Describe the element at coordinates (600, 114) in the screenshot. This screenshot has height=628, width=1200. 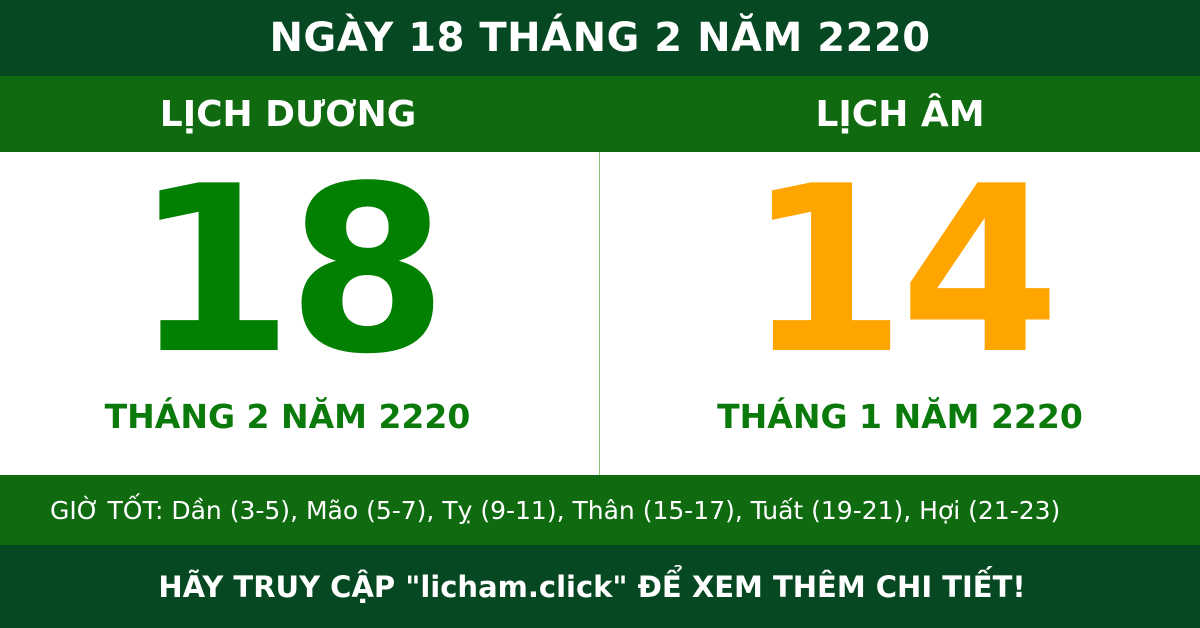
I see `calendar-headings: LỊCH DƯƠNG LỊCH ÂM` at that location.